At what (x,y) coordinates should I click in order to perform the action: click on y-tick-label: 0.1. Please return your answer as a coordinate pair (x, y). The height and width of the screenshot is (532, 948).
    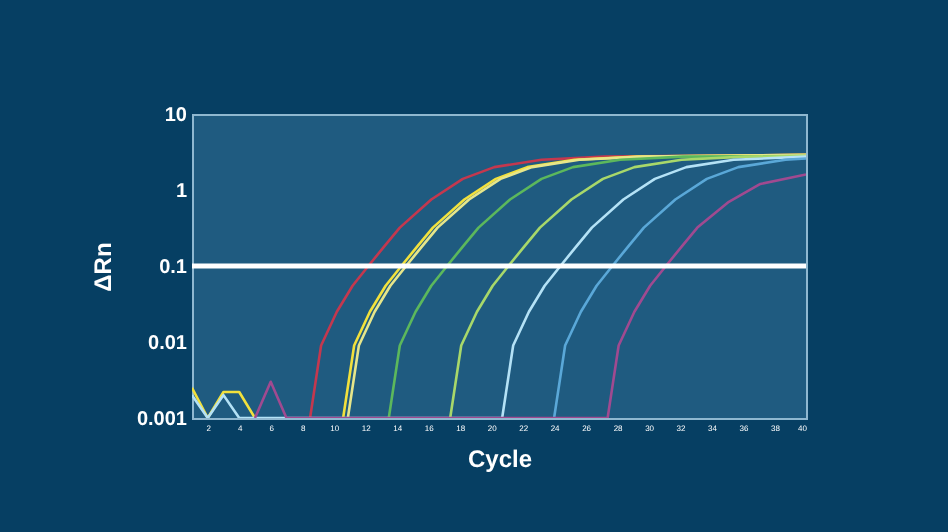
    Looking at the image, I should click on (173, 268).